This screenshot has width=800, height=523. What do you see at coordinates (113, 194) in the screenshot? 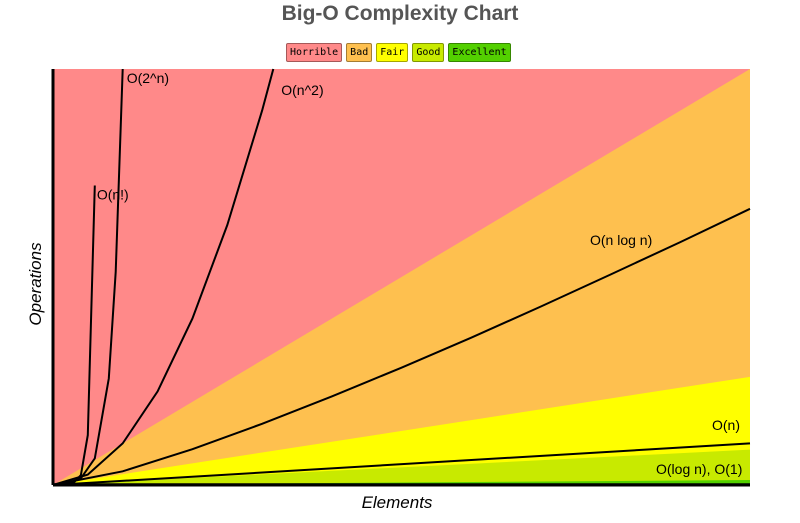
I see `label-o-n: O(n!)` at bounding box center [113, 194].